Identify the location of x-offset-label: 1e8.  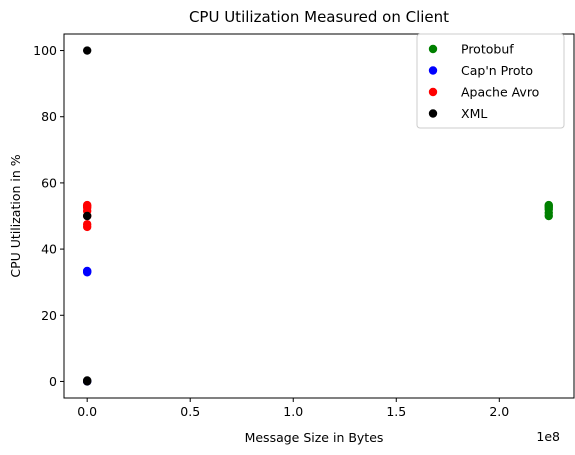
(548, 436).